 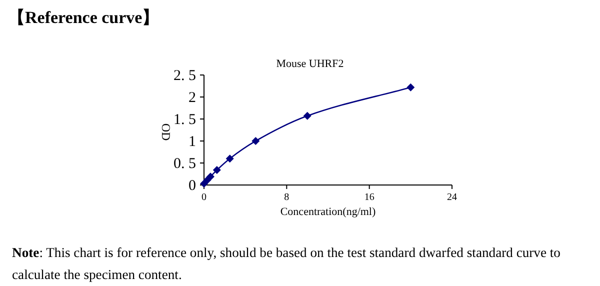 I want to click on x-tick-label: 24, so click(x=452, y=197).